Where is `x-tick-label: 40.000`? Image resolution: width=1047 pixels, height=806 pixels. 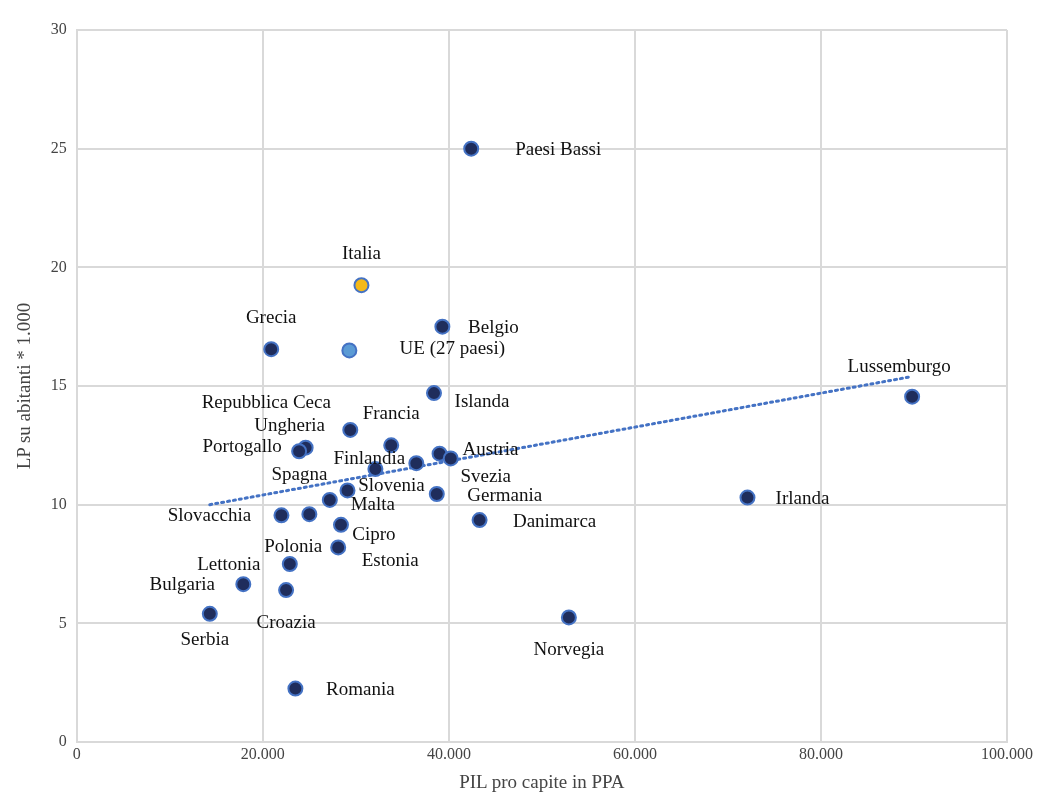
x-tick-label: 40.000 is located at coordinates (448, 753).